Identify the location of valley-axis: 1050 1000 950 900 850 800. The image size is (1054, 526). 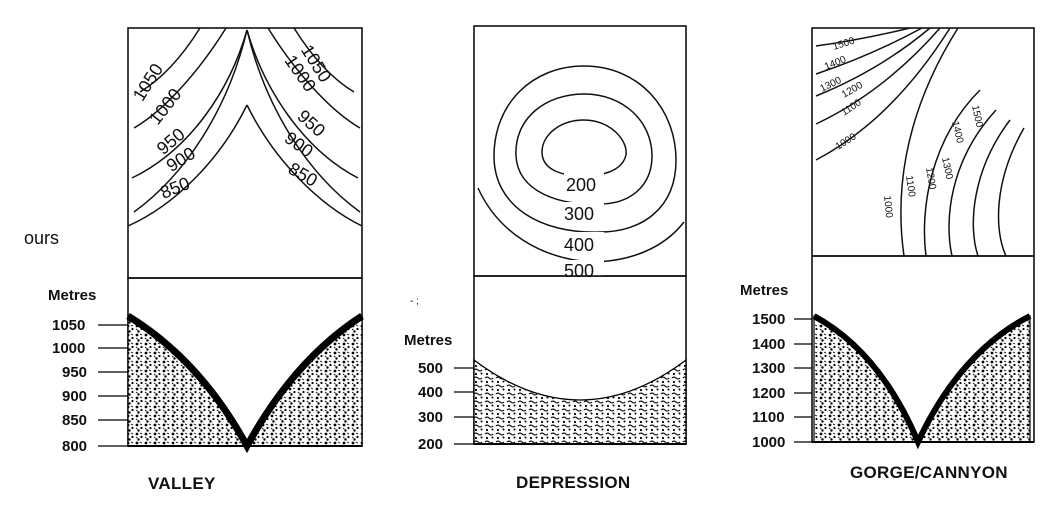
(90, 386).